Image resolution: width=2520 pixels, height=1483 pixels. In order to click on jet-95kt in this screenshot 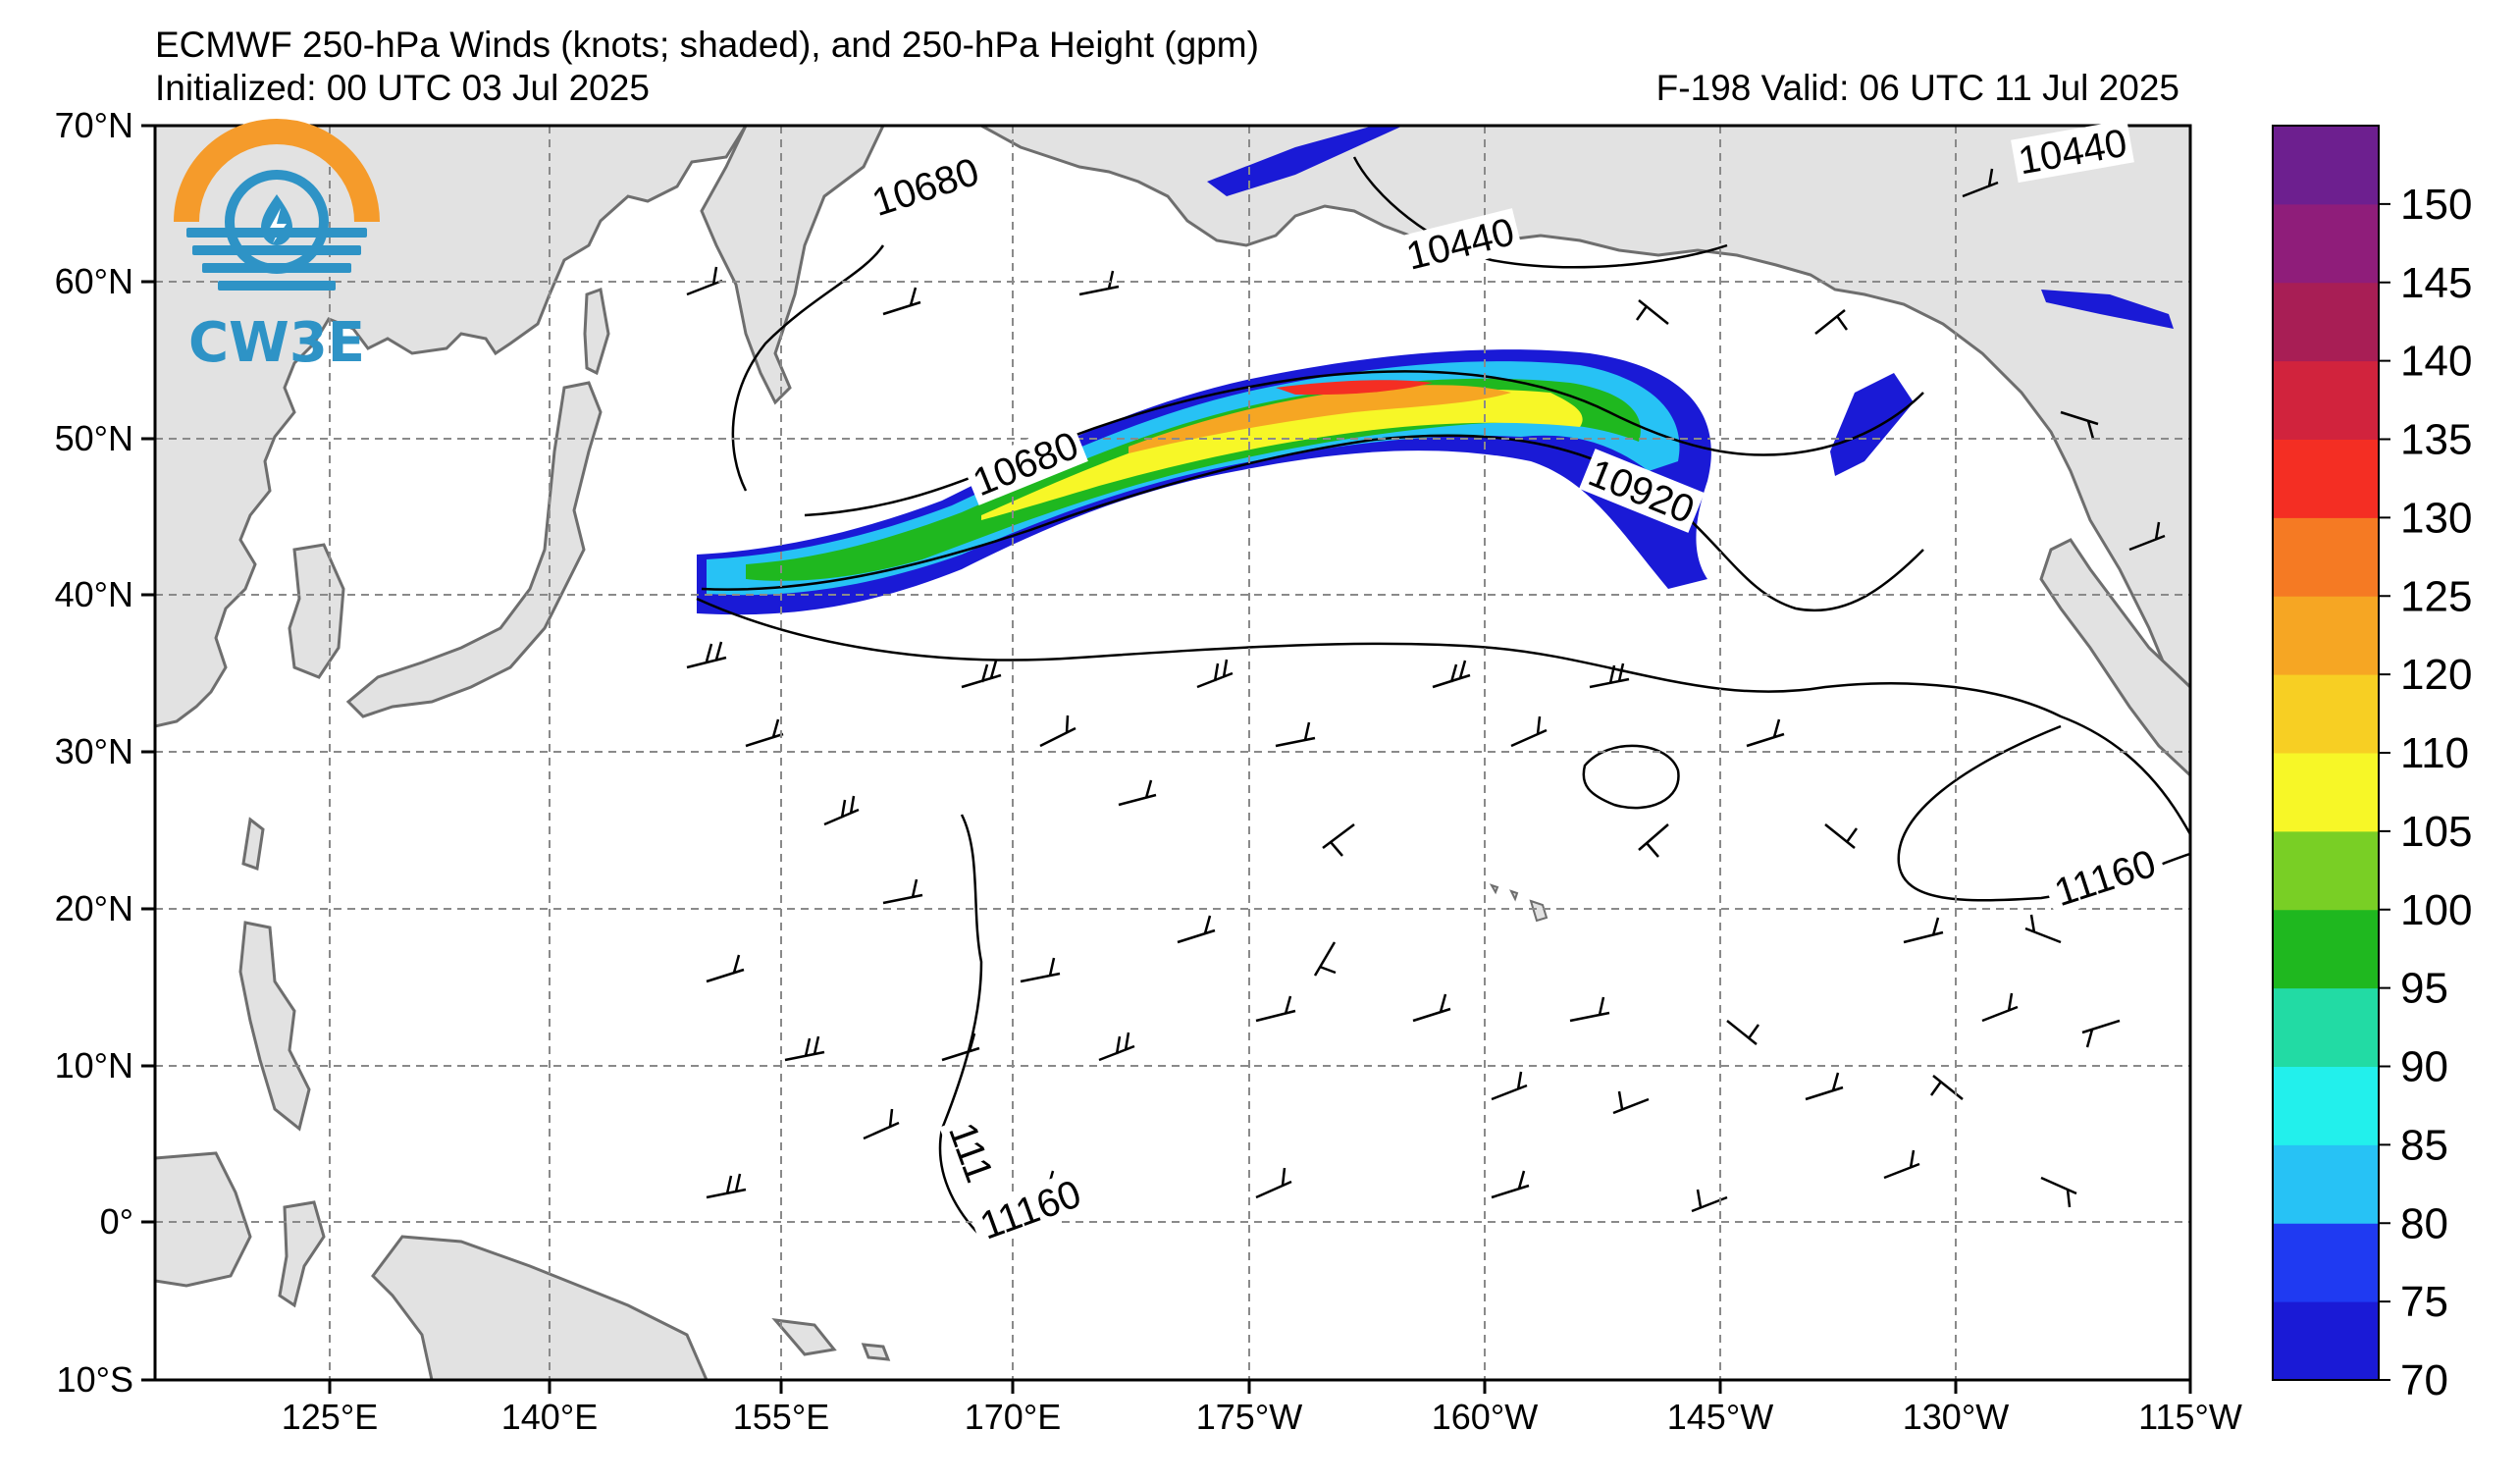, I will do `click(1193, 480)`.